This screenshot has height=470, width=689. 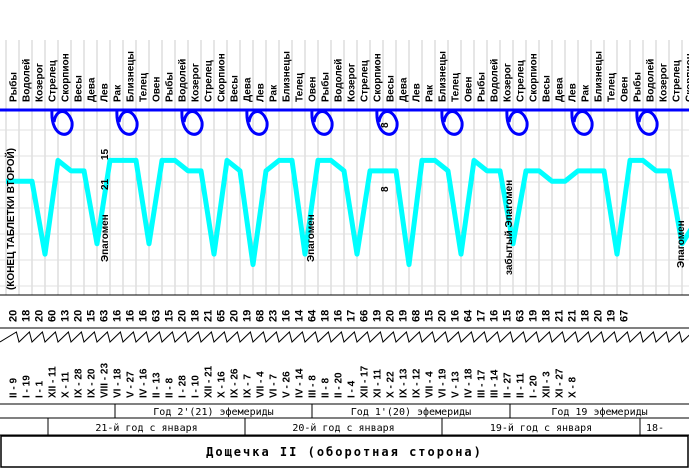 I want to click on year-label: 21-й год с января, so click(x=146, y=428).